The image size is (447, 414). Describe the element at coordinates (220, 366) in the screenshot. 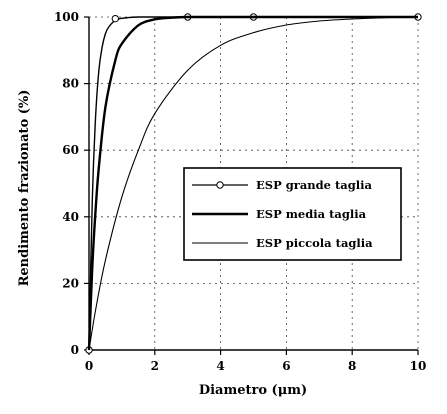

I see `x-tick-label-2: 4` at that location.